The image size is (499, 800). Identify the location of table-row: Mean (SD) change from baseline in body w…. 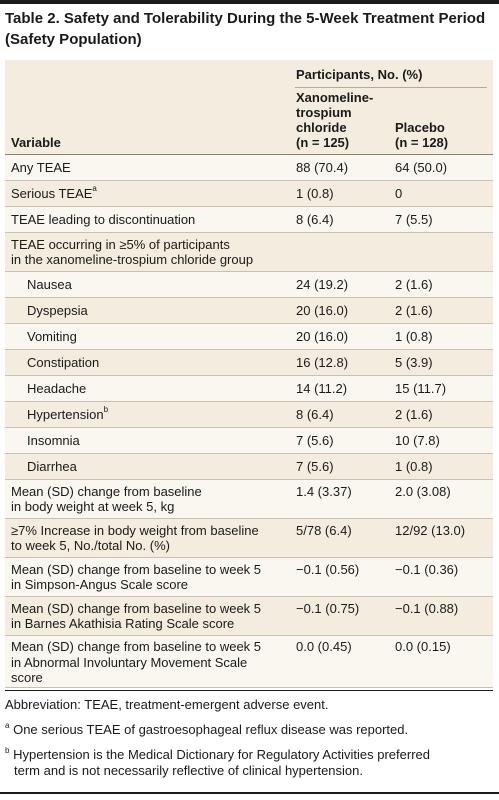
(249, 499).